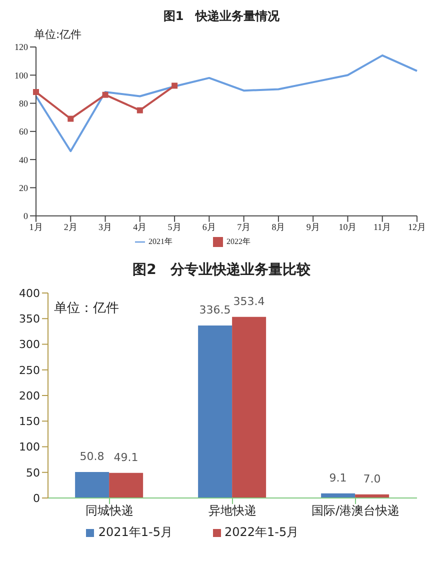 This screenshot has width=443, height=568. What do you see at coordinates (110, 511) in the screenshot?
I see `x-tick-label: 同城快递` at bounding box center [110, 511].